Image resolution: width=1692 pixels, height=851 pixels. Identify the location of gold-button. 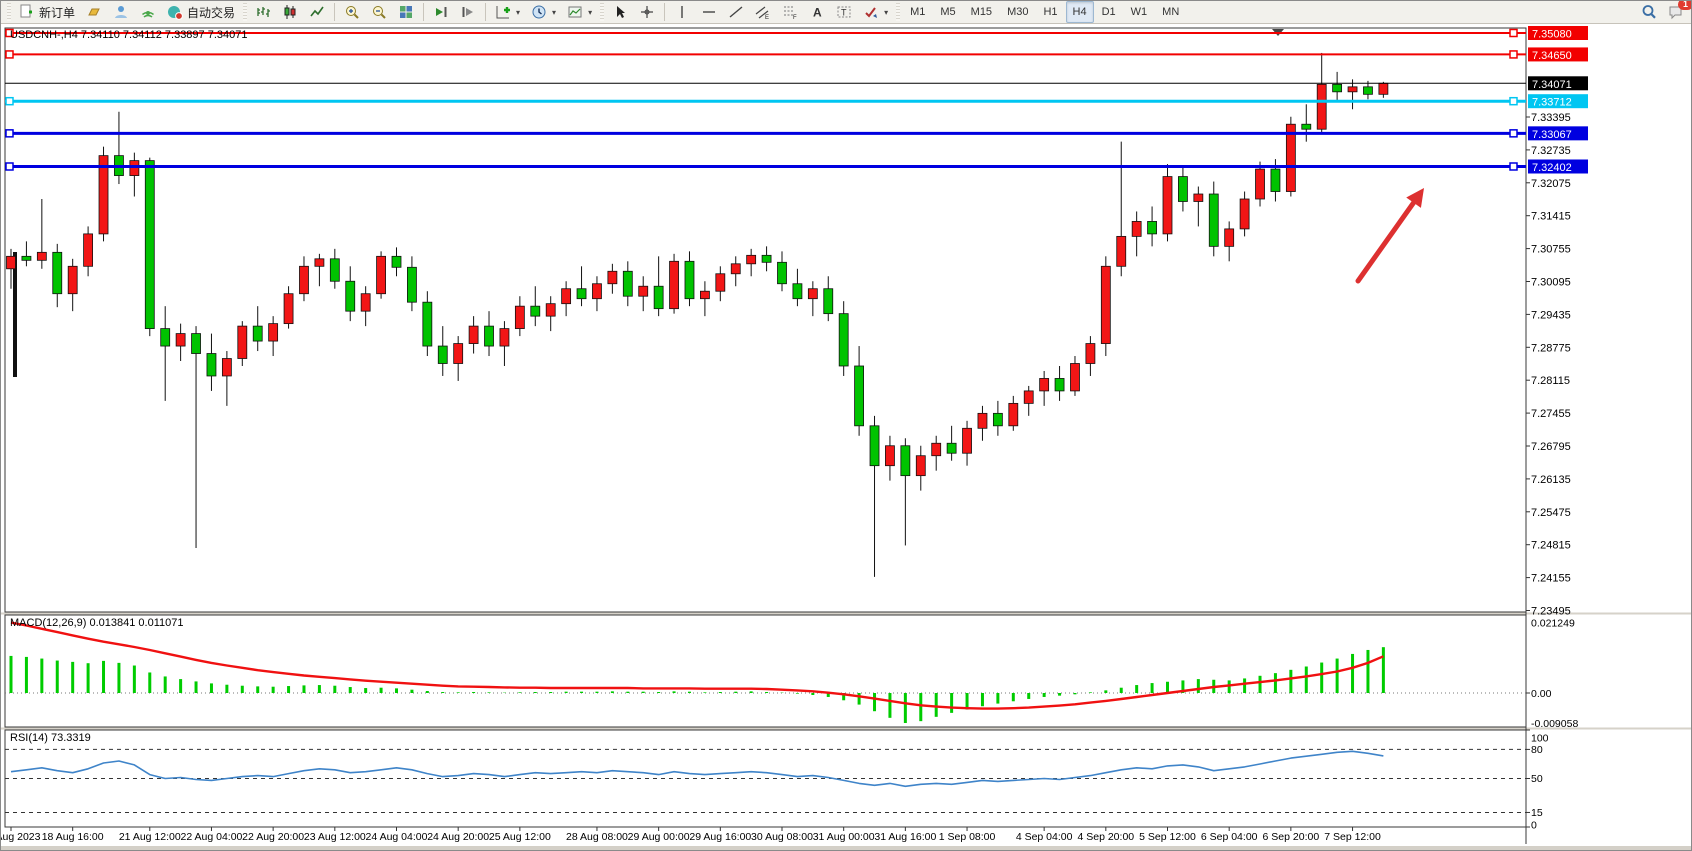
(94, 12).